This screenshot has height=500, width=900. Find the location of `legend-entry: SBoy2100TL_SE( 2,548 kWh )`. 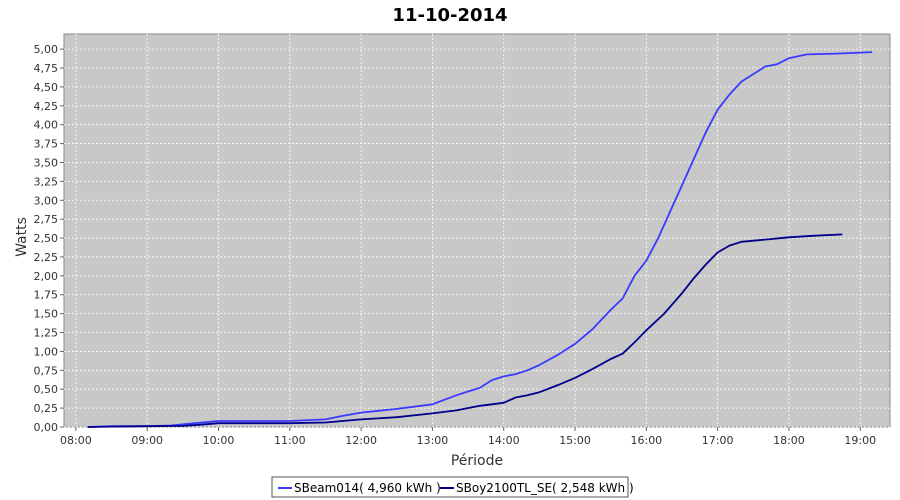

legend-entry: SBoy2100TL_SE( 2,548 kWh ) is located at coordinates (545, 488).